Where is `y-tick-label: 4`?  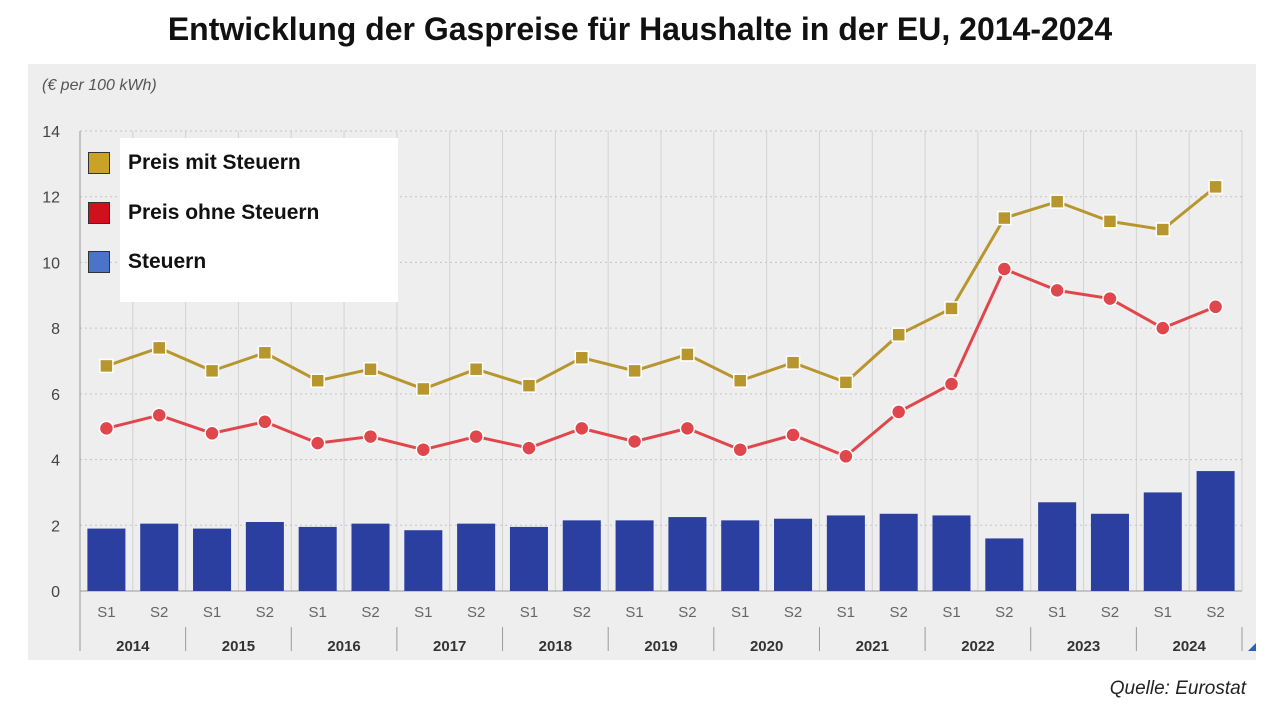 y-tick-label: 4 is located at coordinates (55, 461).